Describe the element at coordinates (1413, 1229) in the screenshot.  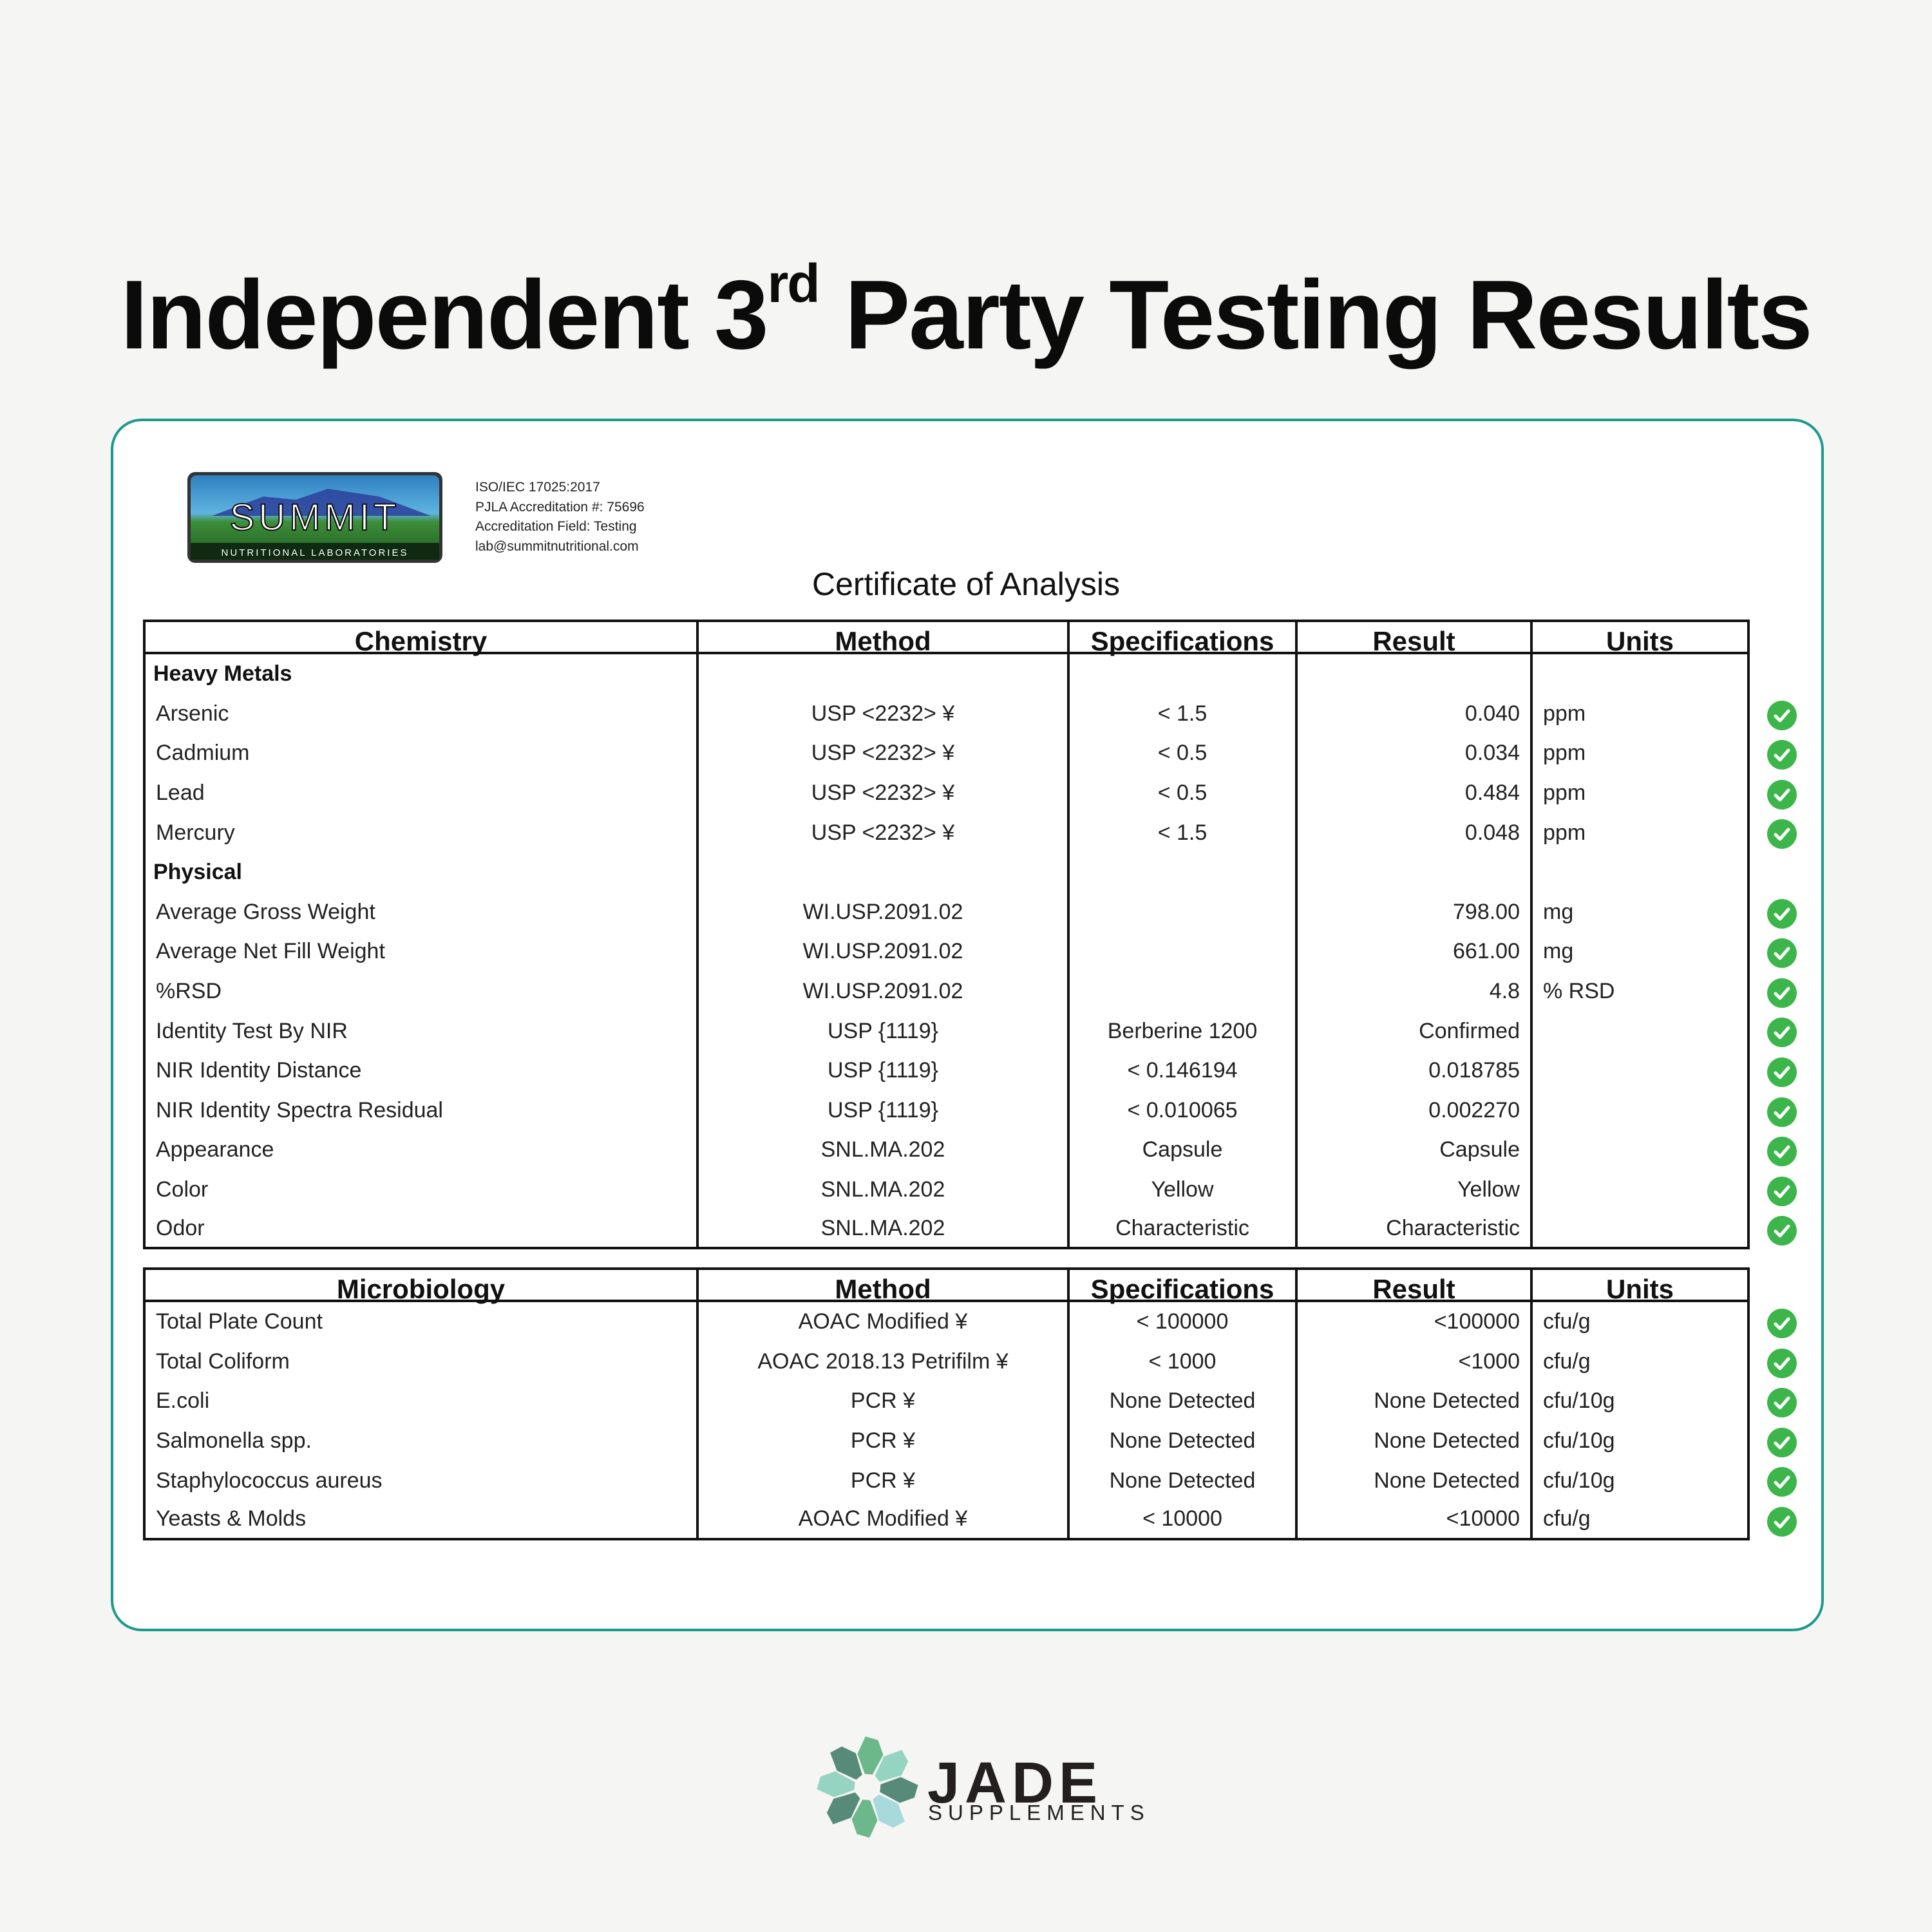
I see `result-cell: Characteristic` at that location.